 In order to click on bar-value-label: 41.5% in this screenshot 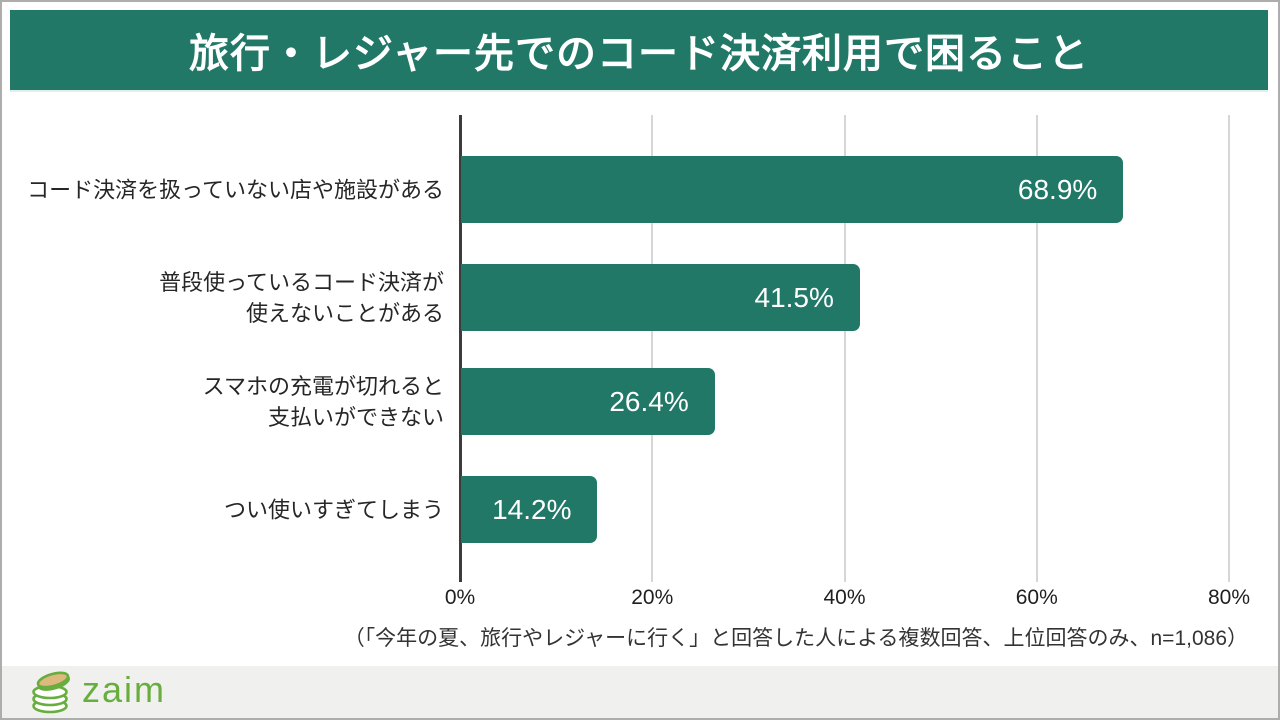, I will do `click(794, 297)`.